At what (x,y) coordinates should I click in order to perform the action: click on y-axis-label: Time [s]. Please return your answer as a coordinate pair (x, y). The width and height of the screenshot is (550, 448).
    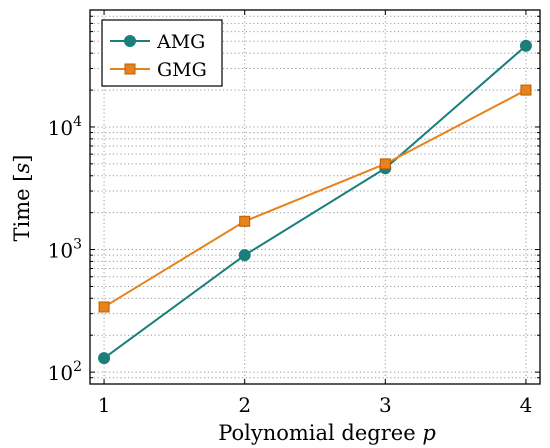
    Looking at the image, I should click on (22, 198).